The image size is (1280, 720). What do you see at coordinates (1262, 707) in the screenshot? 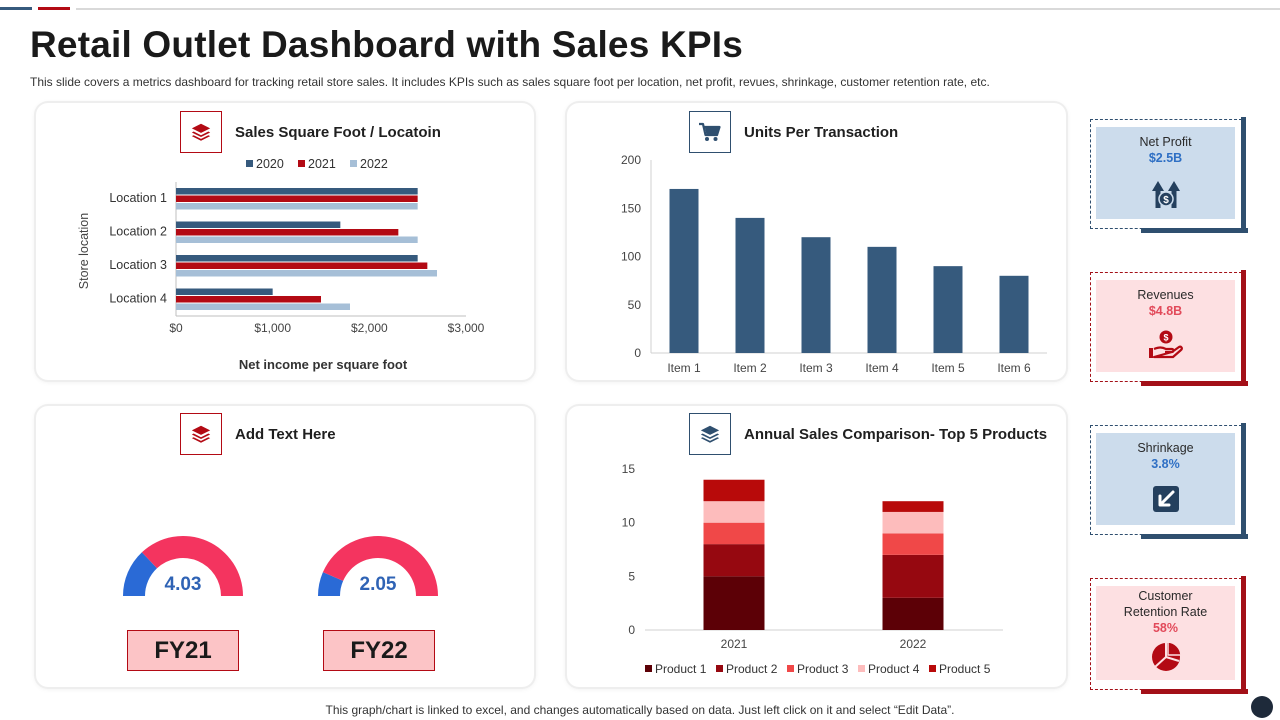
I see `corner-dot` at bounding box center [1262, 707].